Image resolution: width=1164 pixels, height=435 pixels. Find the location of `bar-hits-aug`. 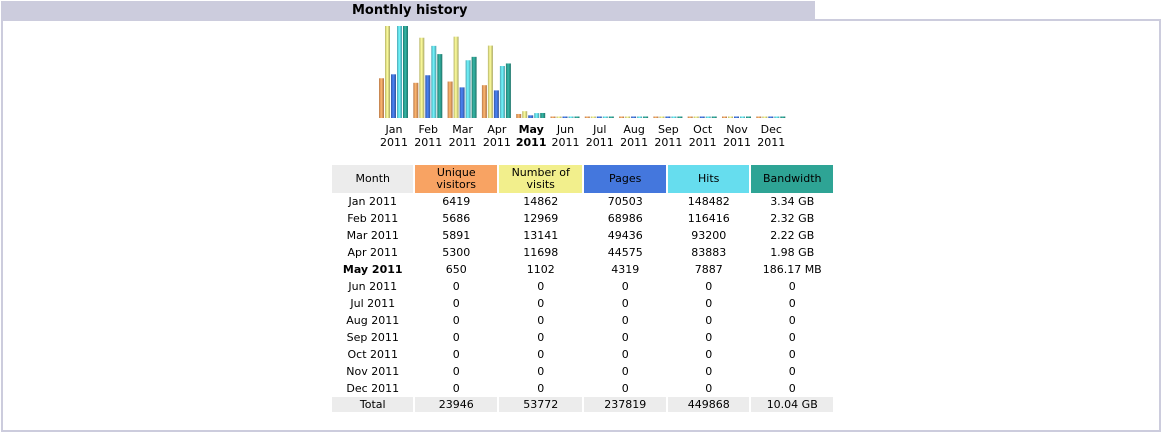

bar-hits-aug is located at coordinates (640, 117).